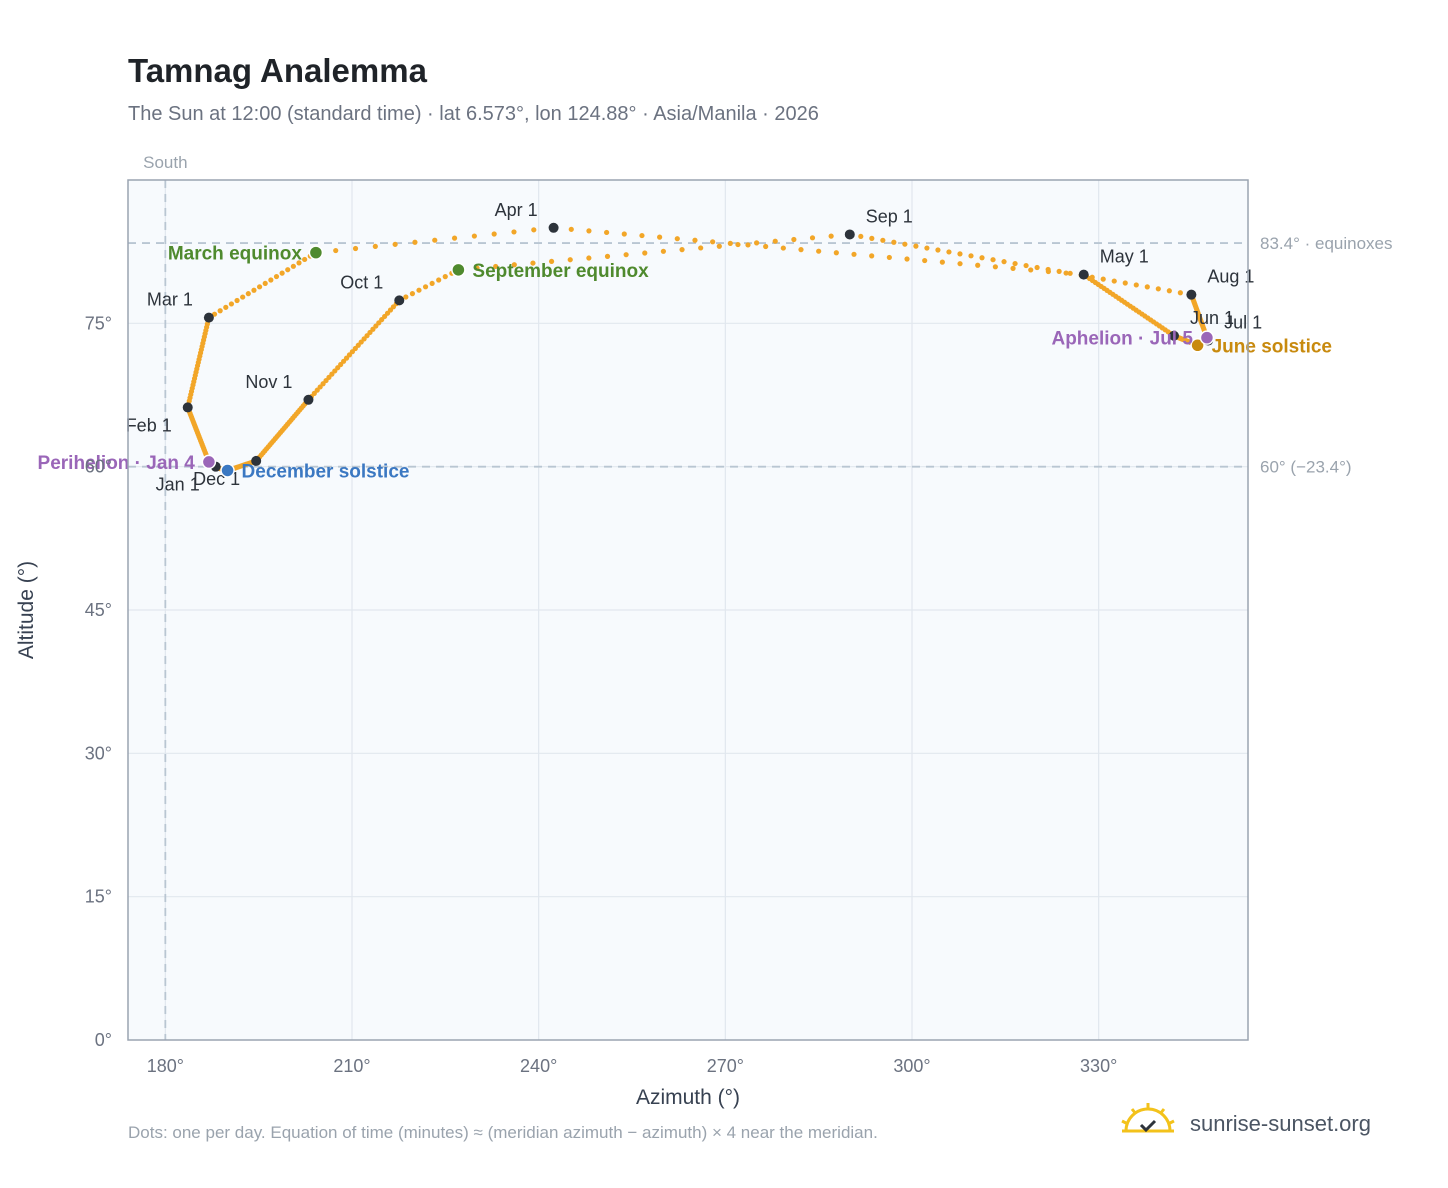 Image resolution: width=1448 pixels, height=1188 pixels. Describe the element at coordinates (1212, 318) in the screenshot. I see `month-marker-label: Jun 1` at that location.